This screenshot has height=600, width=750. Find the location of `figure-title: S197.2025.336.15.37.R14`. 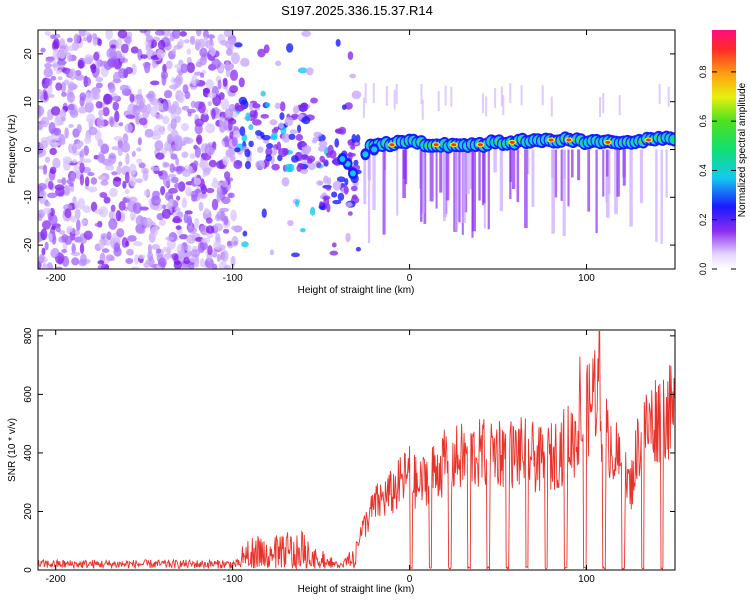

figure-title: S197.2025.336.15.37.R14 is located at coordinates (357, 10).